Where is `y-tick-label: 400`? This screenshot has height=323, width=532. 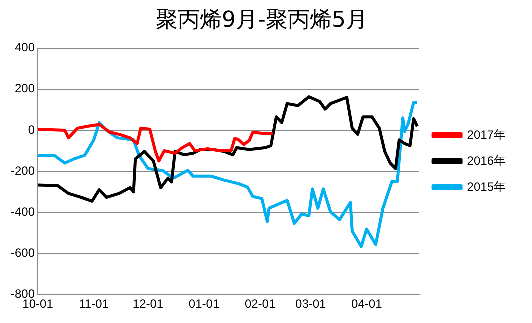
y-tick-label: 400 is located at coordinates (25, 47).